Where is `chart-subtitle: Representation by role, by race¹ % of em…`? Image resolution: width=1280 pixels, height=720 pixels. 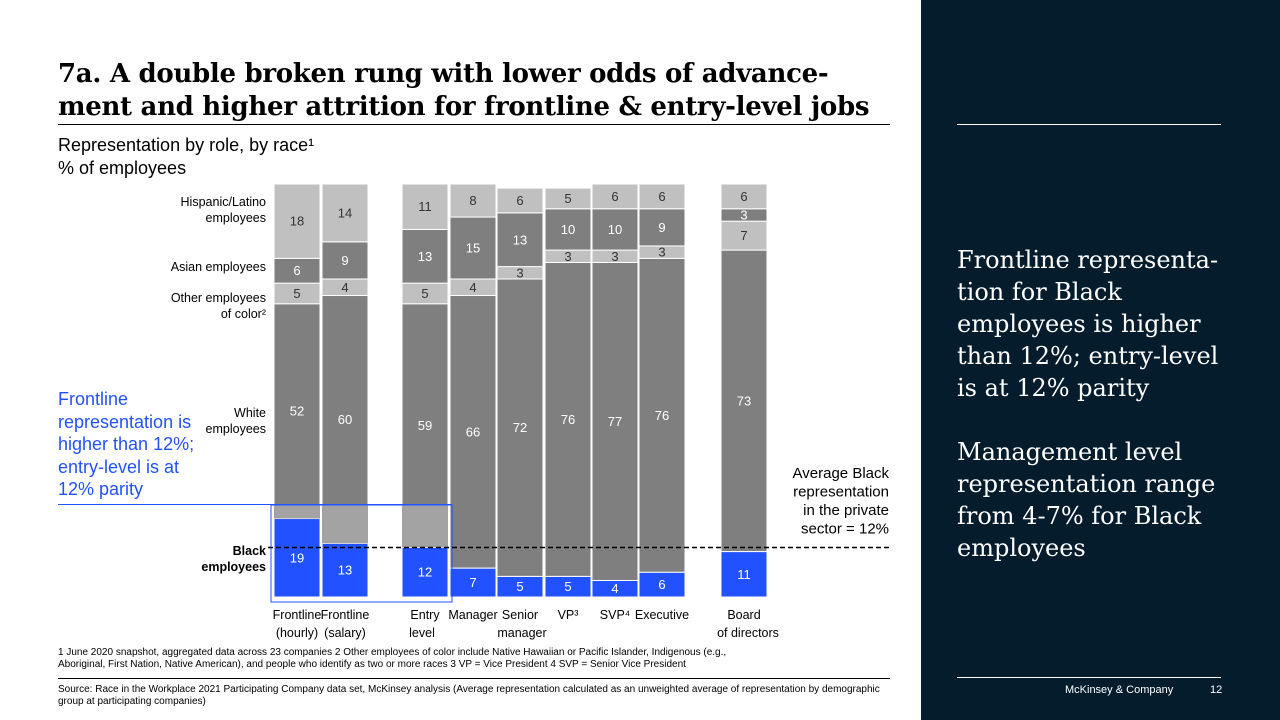 chart-subtitle: Representation by role, by race¹ % of em… is located at coordinates (186, 157).